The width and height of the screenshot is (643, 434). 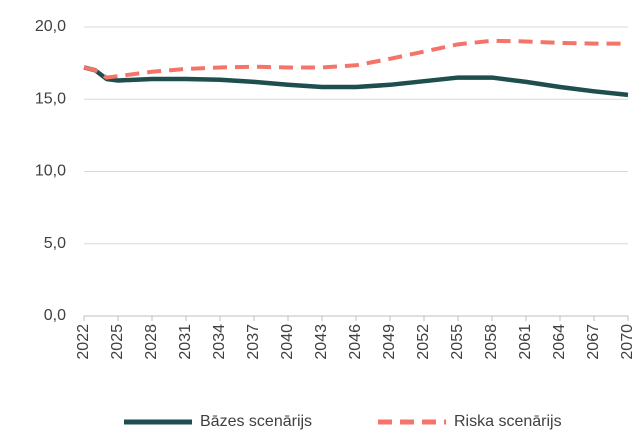 I want to click on y-tick-label: 15,0, so click(x=50, y=98).